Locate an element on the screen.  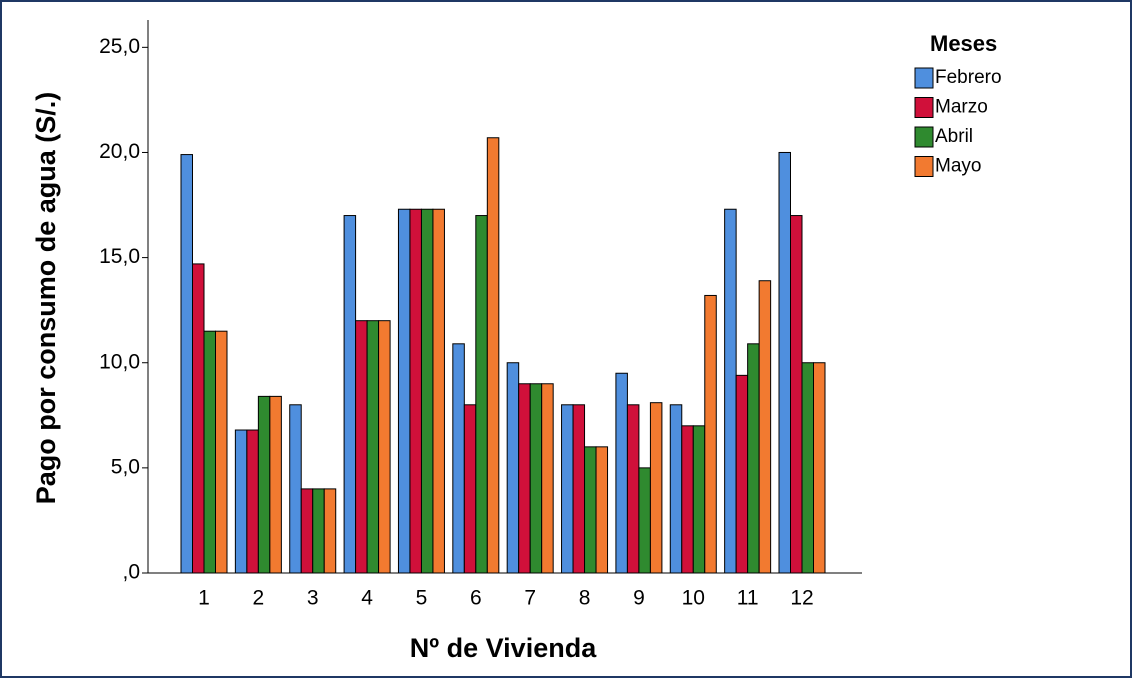
x-tick-label: 2 is located at coordinates (259, 598).